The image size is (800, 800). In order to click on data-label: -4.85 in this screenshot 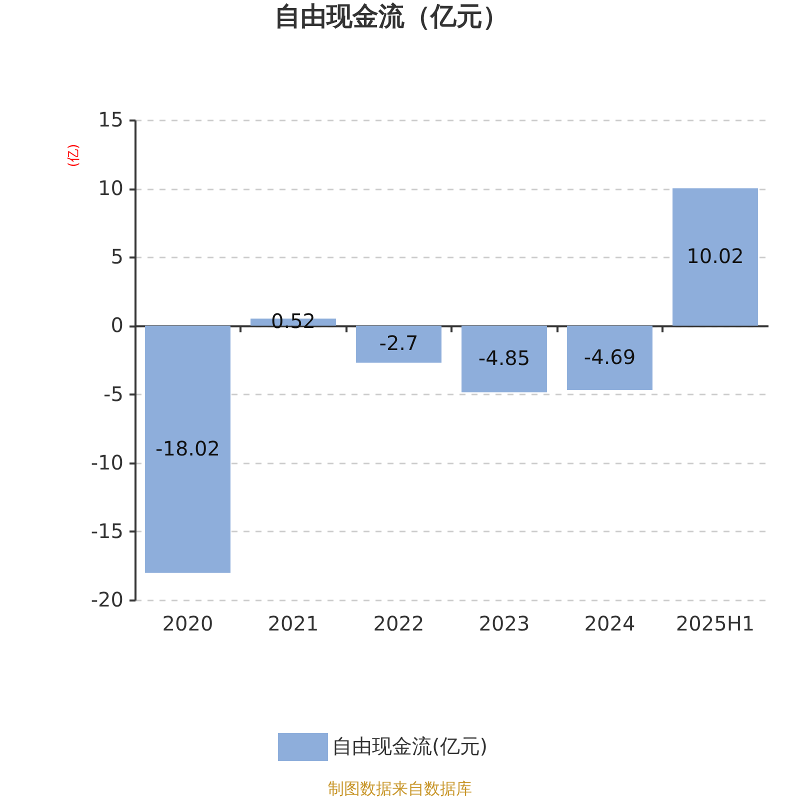, I will do `click(504, 358)`.